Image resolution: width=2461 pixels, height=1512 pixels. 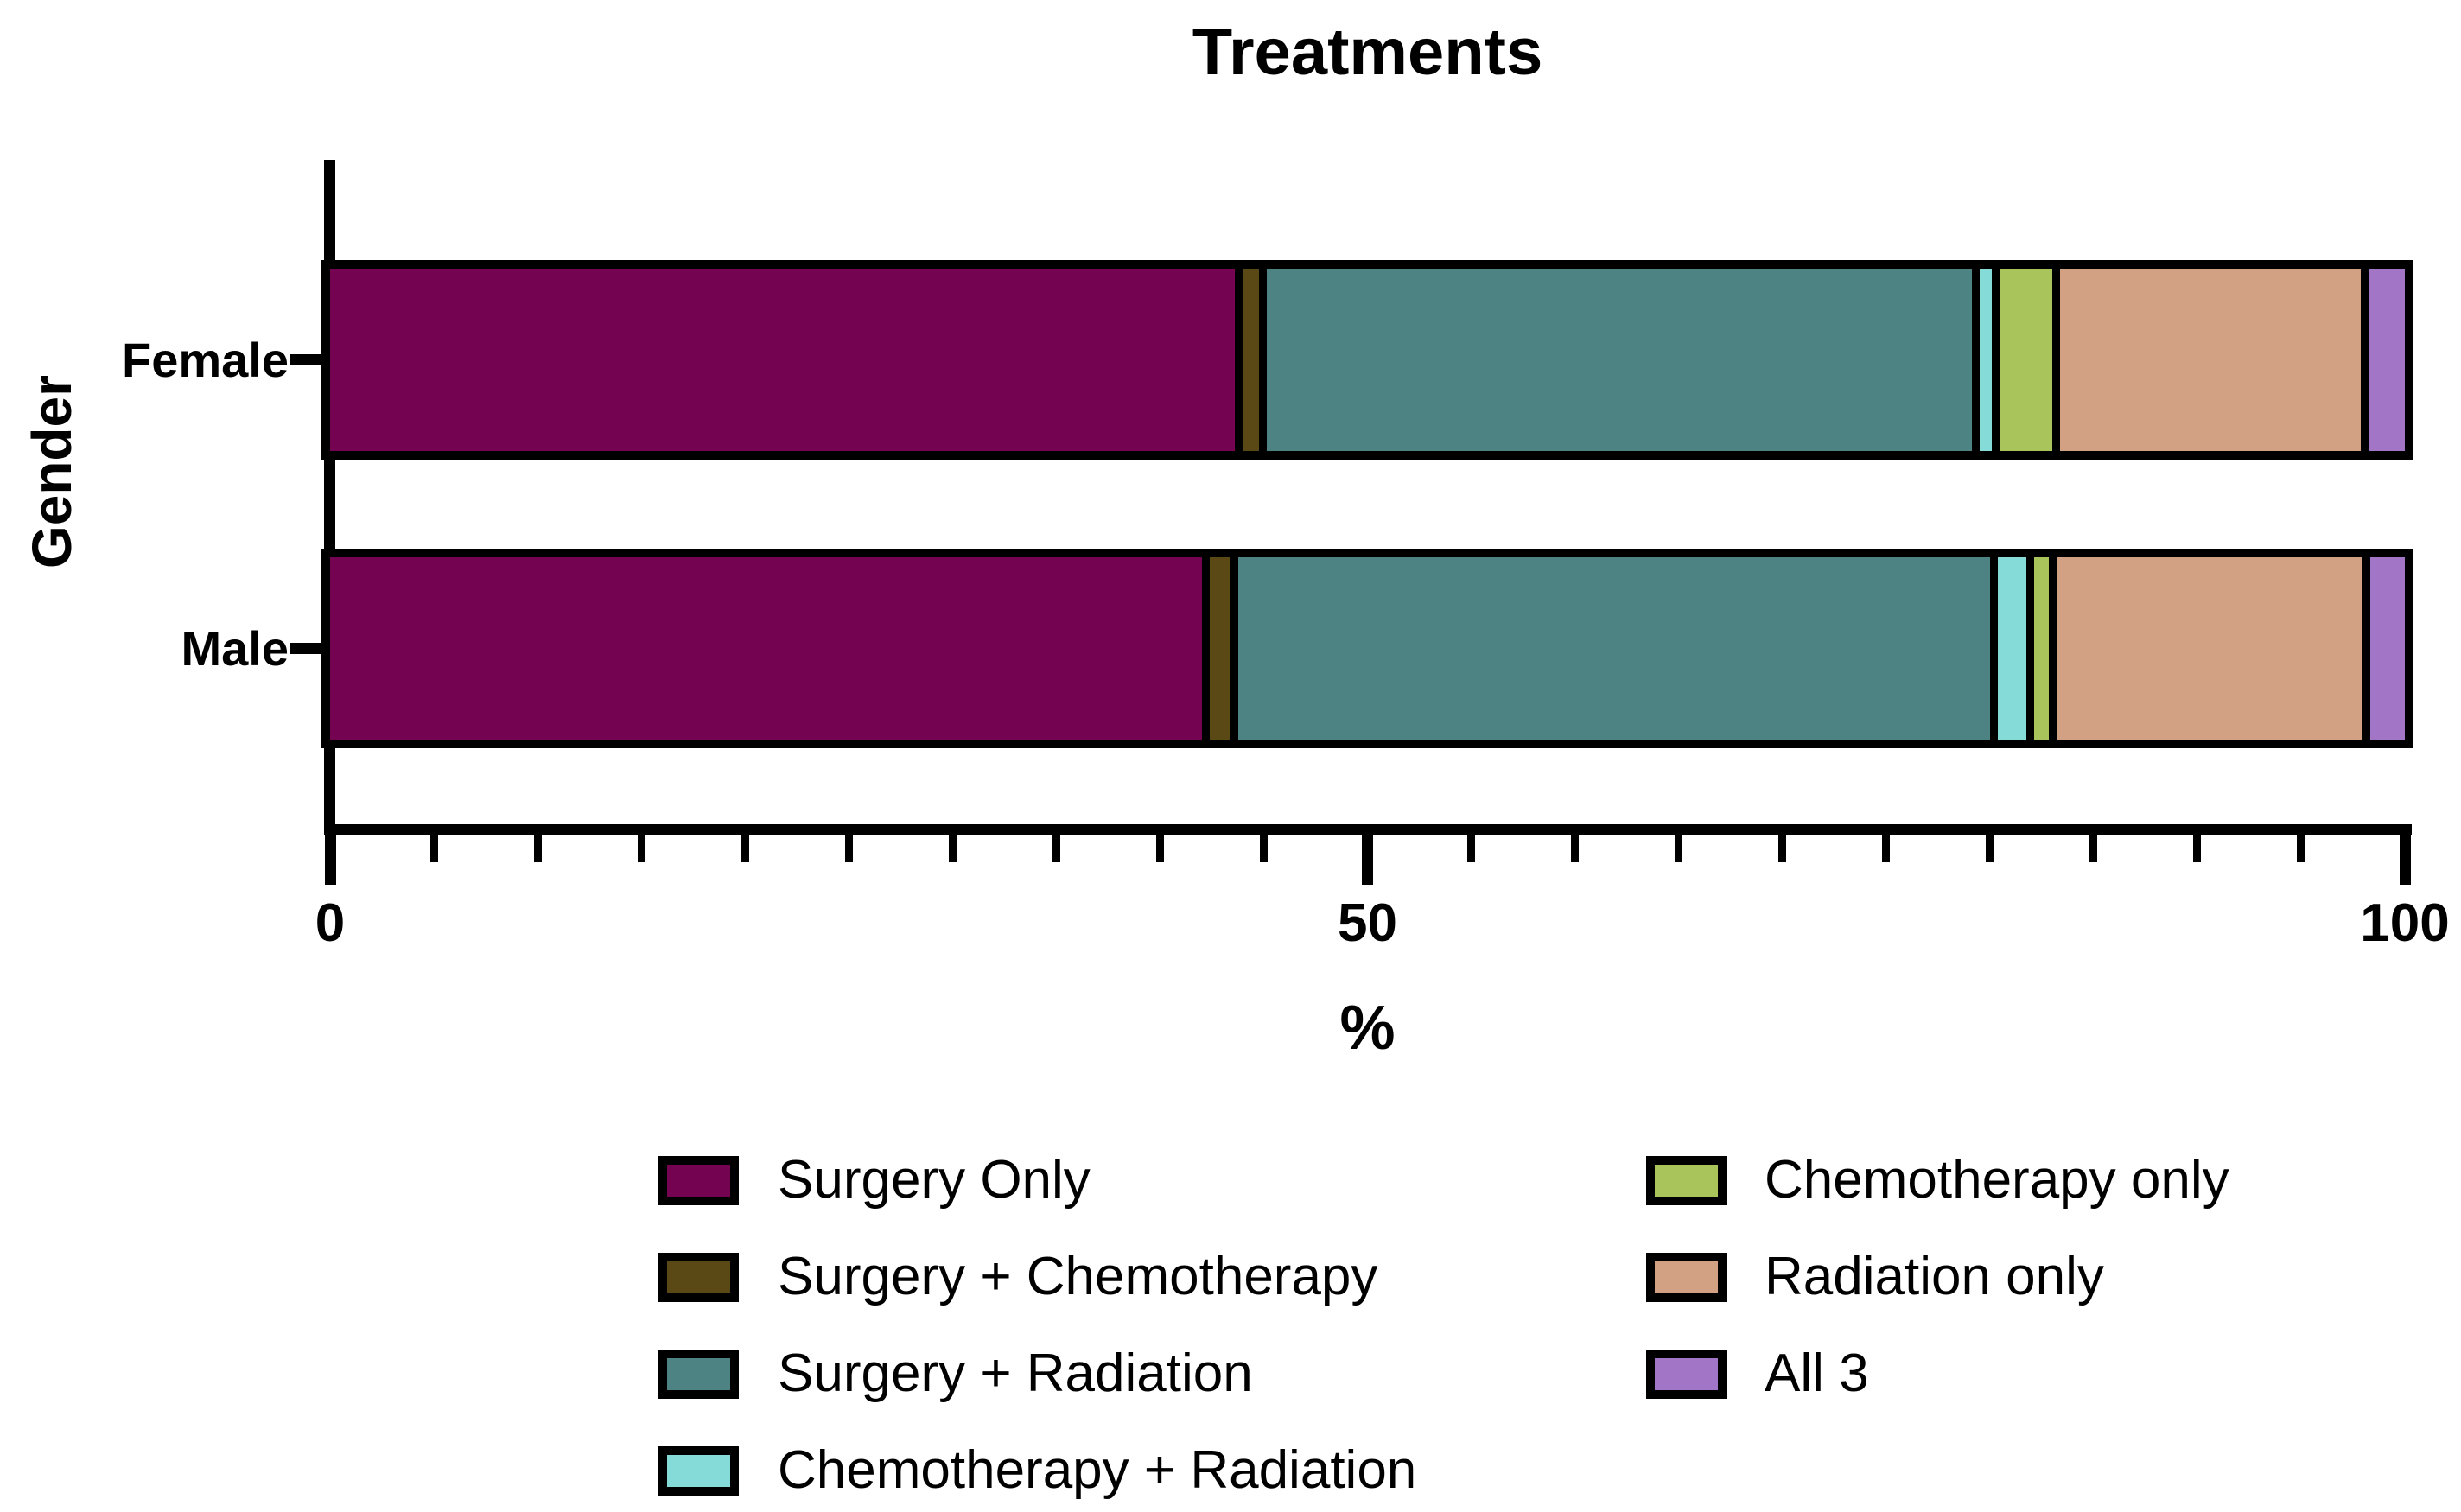 I want to click on x-tick-label-100: 100, so click(x=2405, y=923).